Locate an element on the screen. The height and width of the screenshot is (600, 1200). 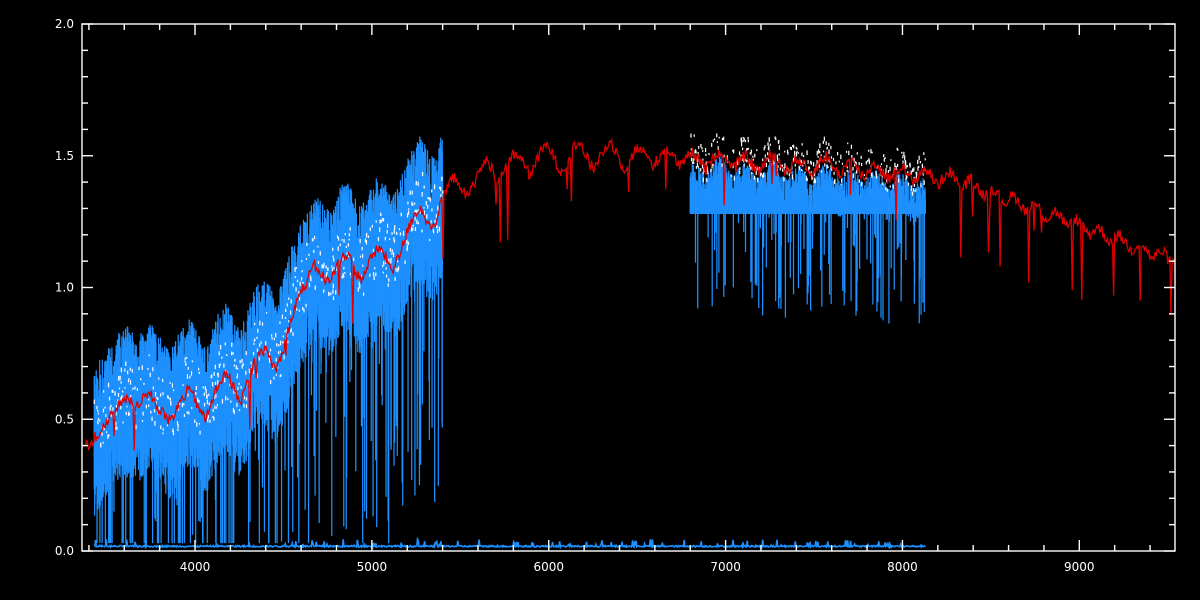
svg-text: 8000 is located at coordinates (902, 567).